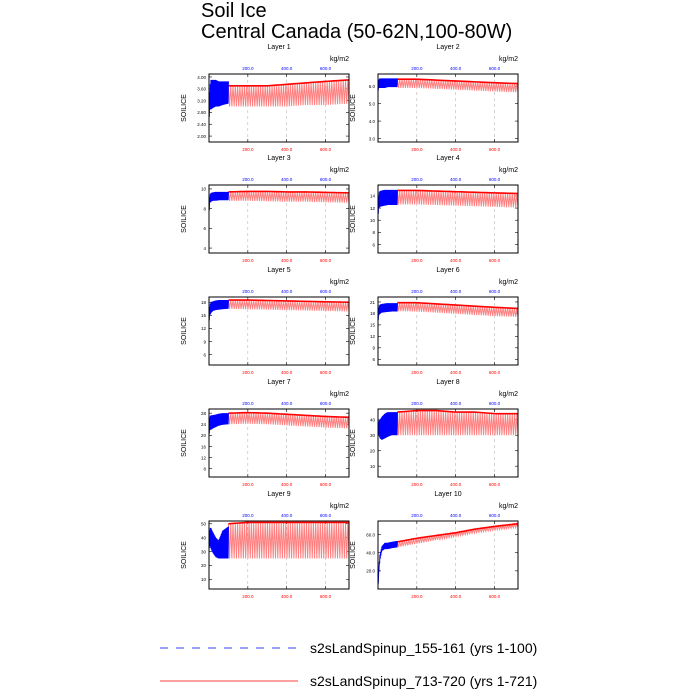 This screenshot has width=700, height=700. Describe the element at coordinates (373, 302) in the screenshot. I see `y-tick-label: 21` at that location.